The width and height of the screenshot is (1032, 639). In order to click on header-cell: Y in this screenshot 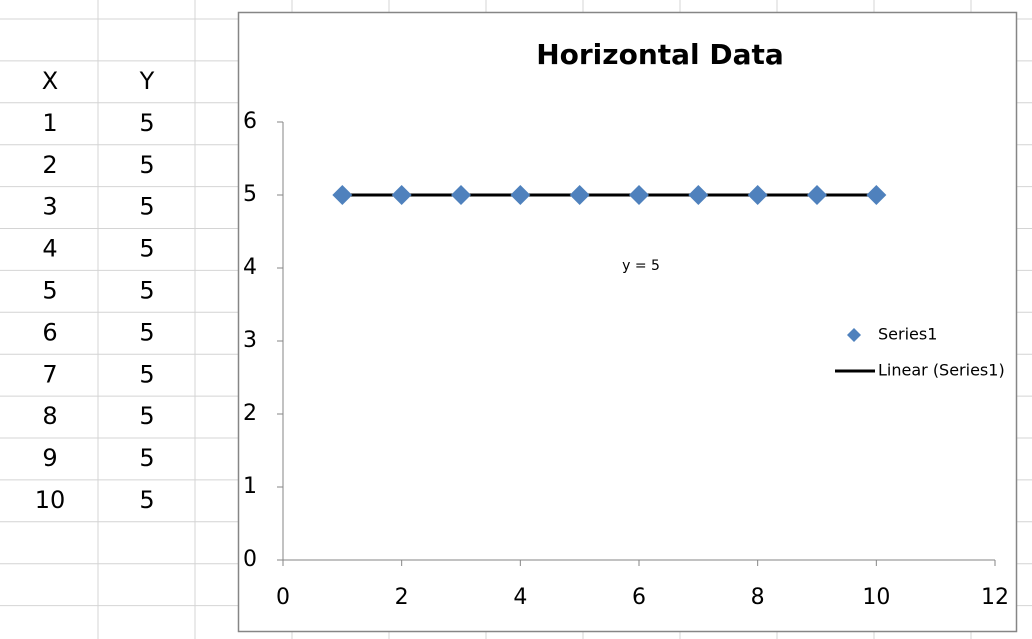, I will do `click(147, 81)`.